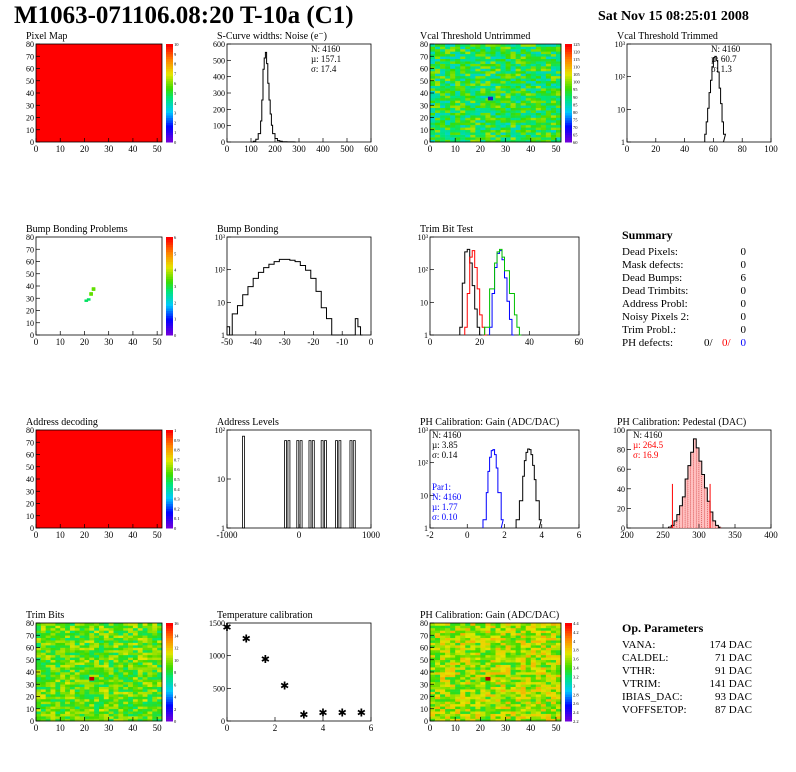 The image size is (796, 772). I want to click on z-tick-label: 3.8, so click(576, 650).